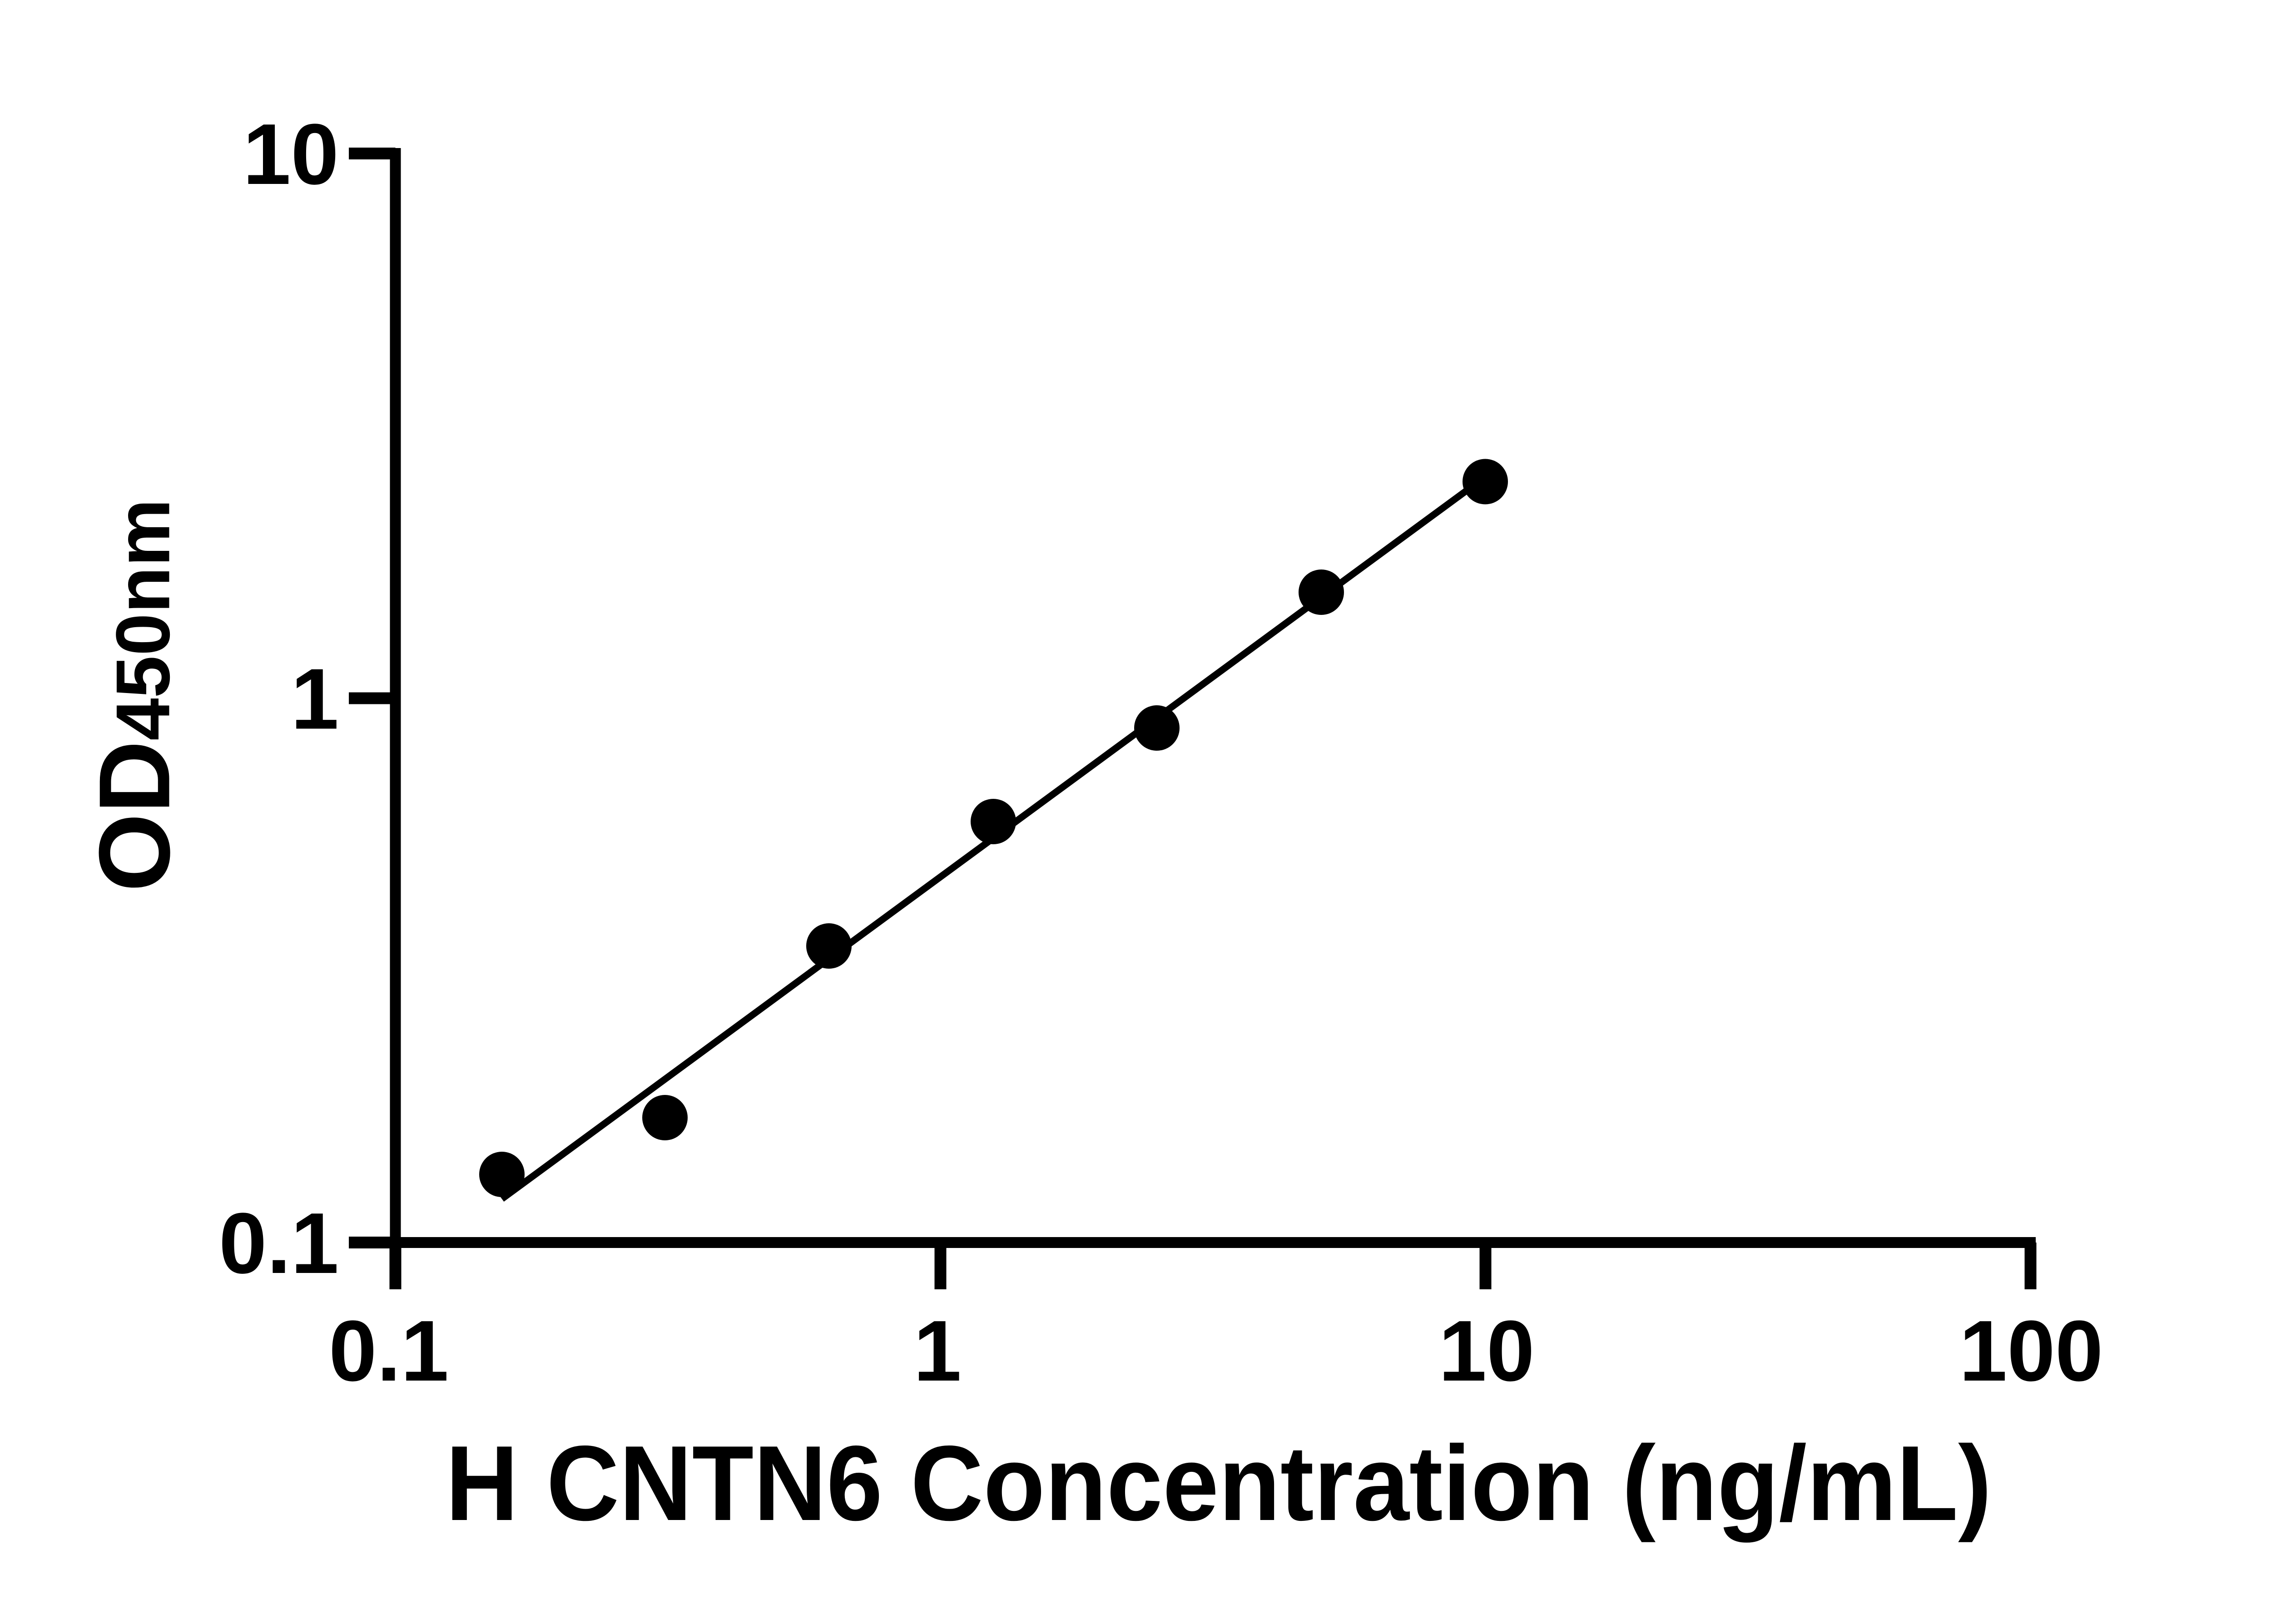  What do you see at coordinates (1219, 1483) in the screenshot?
I see `svg-text: H CNTN6 Concentration (ng/mL)` at bounding box center [1219, 1483].